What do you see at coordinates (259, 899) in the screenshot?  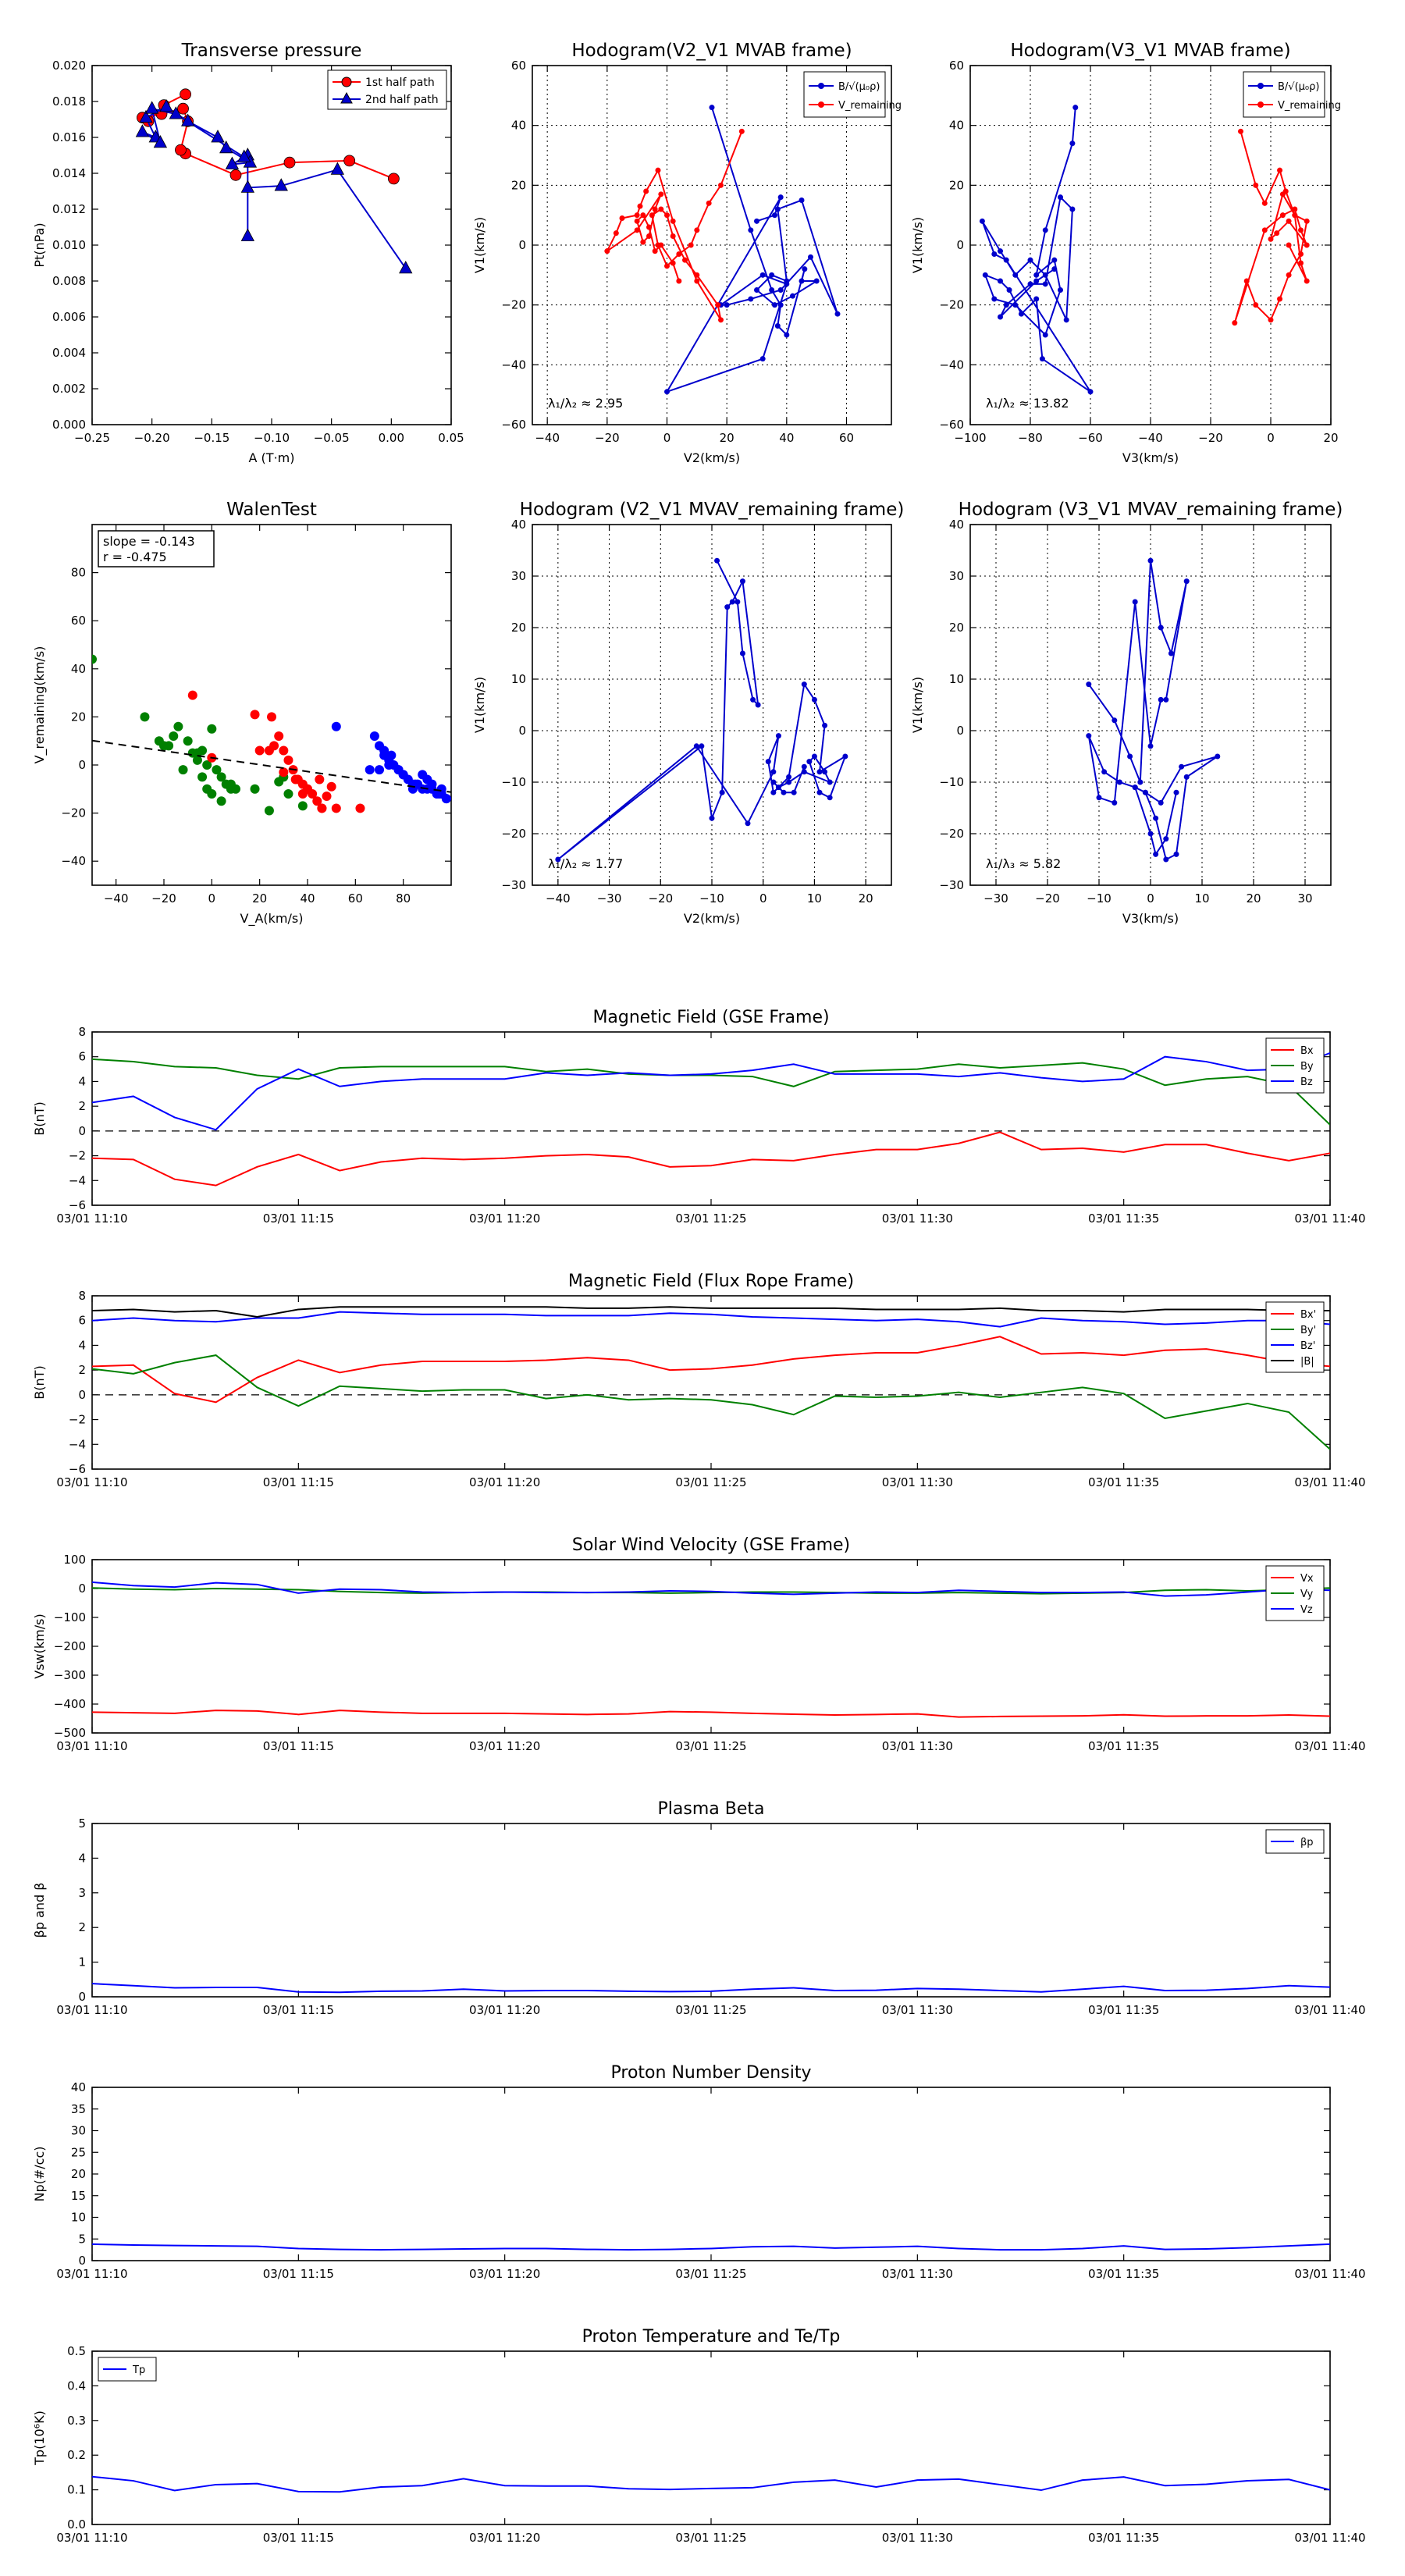 I see `x-tick-label-3: 20` at bounding box center [259, 899].